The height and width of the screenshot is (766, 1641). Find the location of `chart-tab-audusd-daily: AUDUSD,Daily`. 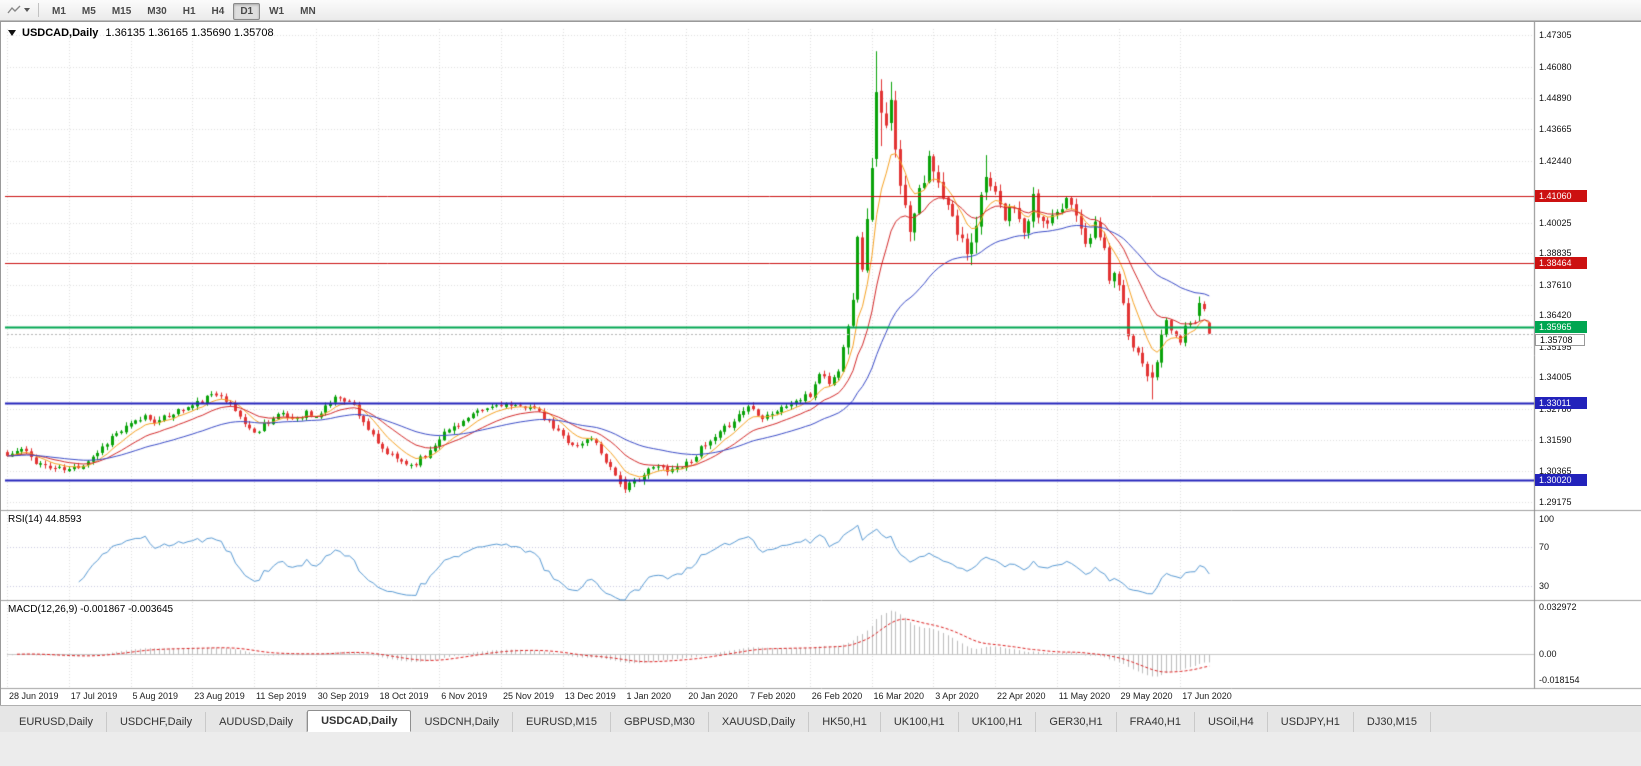

chart-tab-audusd-daily: AUDUSD,Daily is located at coordinates (257, 722).